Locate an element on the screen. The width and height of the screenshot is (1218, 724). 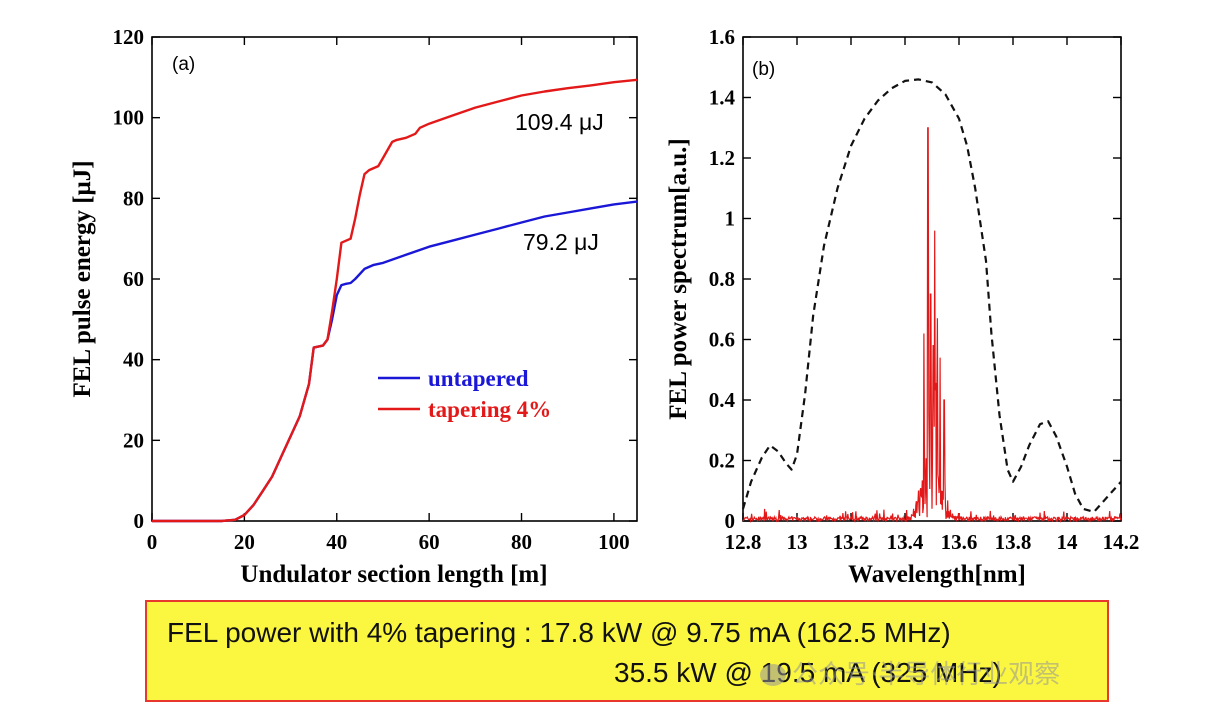
watermark: 公众号·半导体行业观察 is located at coordinates (910, 672).